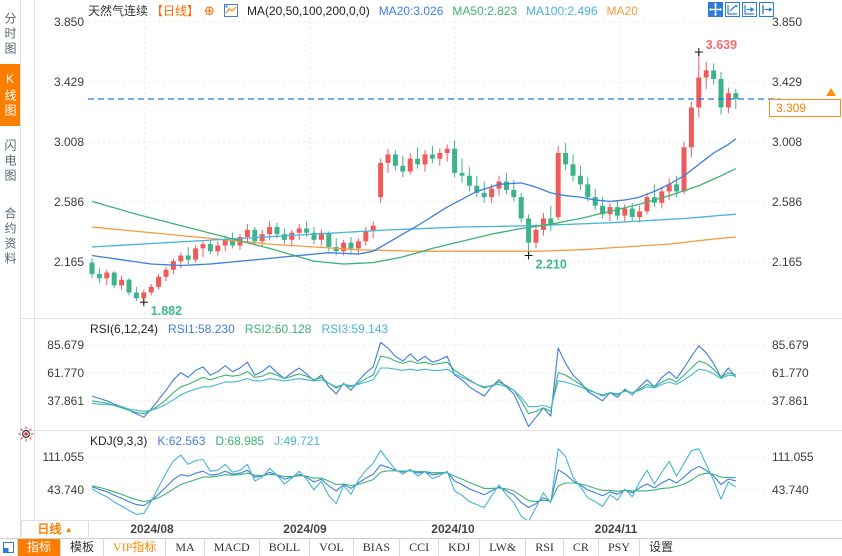  Describe the element at coordinates (793, 457) in the screenshot. I see `kdj-axis-label-right: 111.055` at that location.